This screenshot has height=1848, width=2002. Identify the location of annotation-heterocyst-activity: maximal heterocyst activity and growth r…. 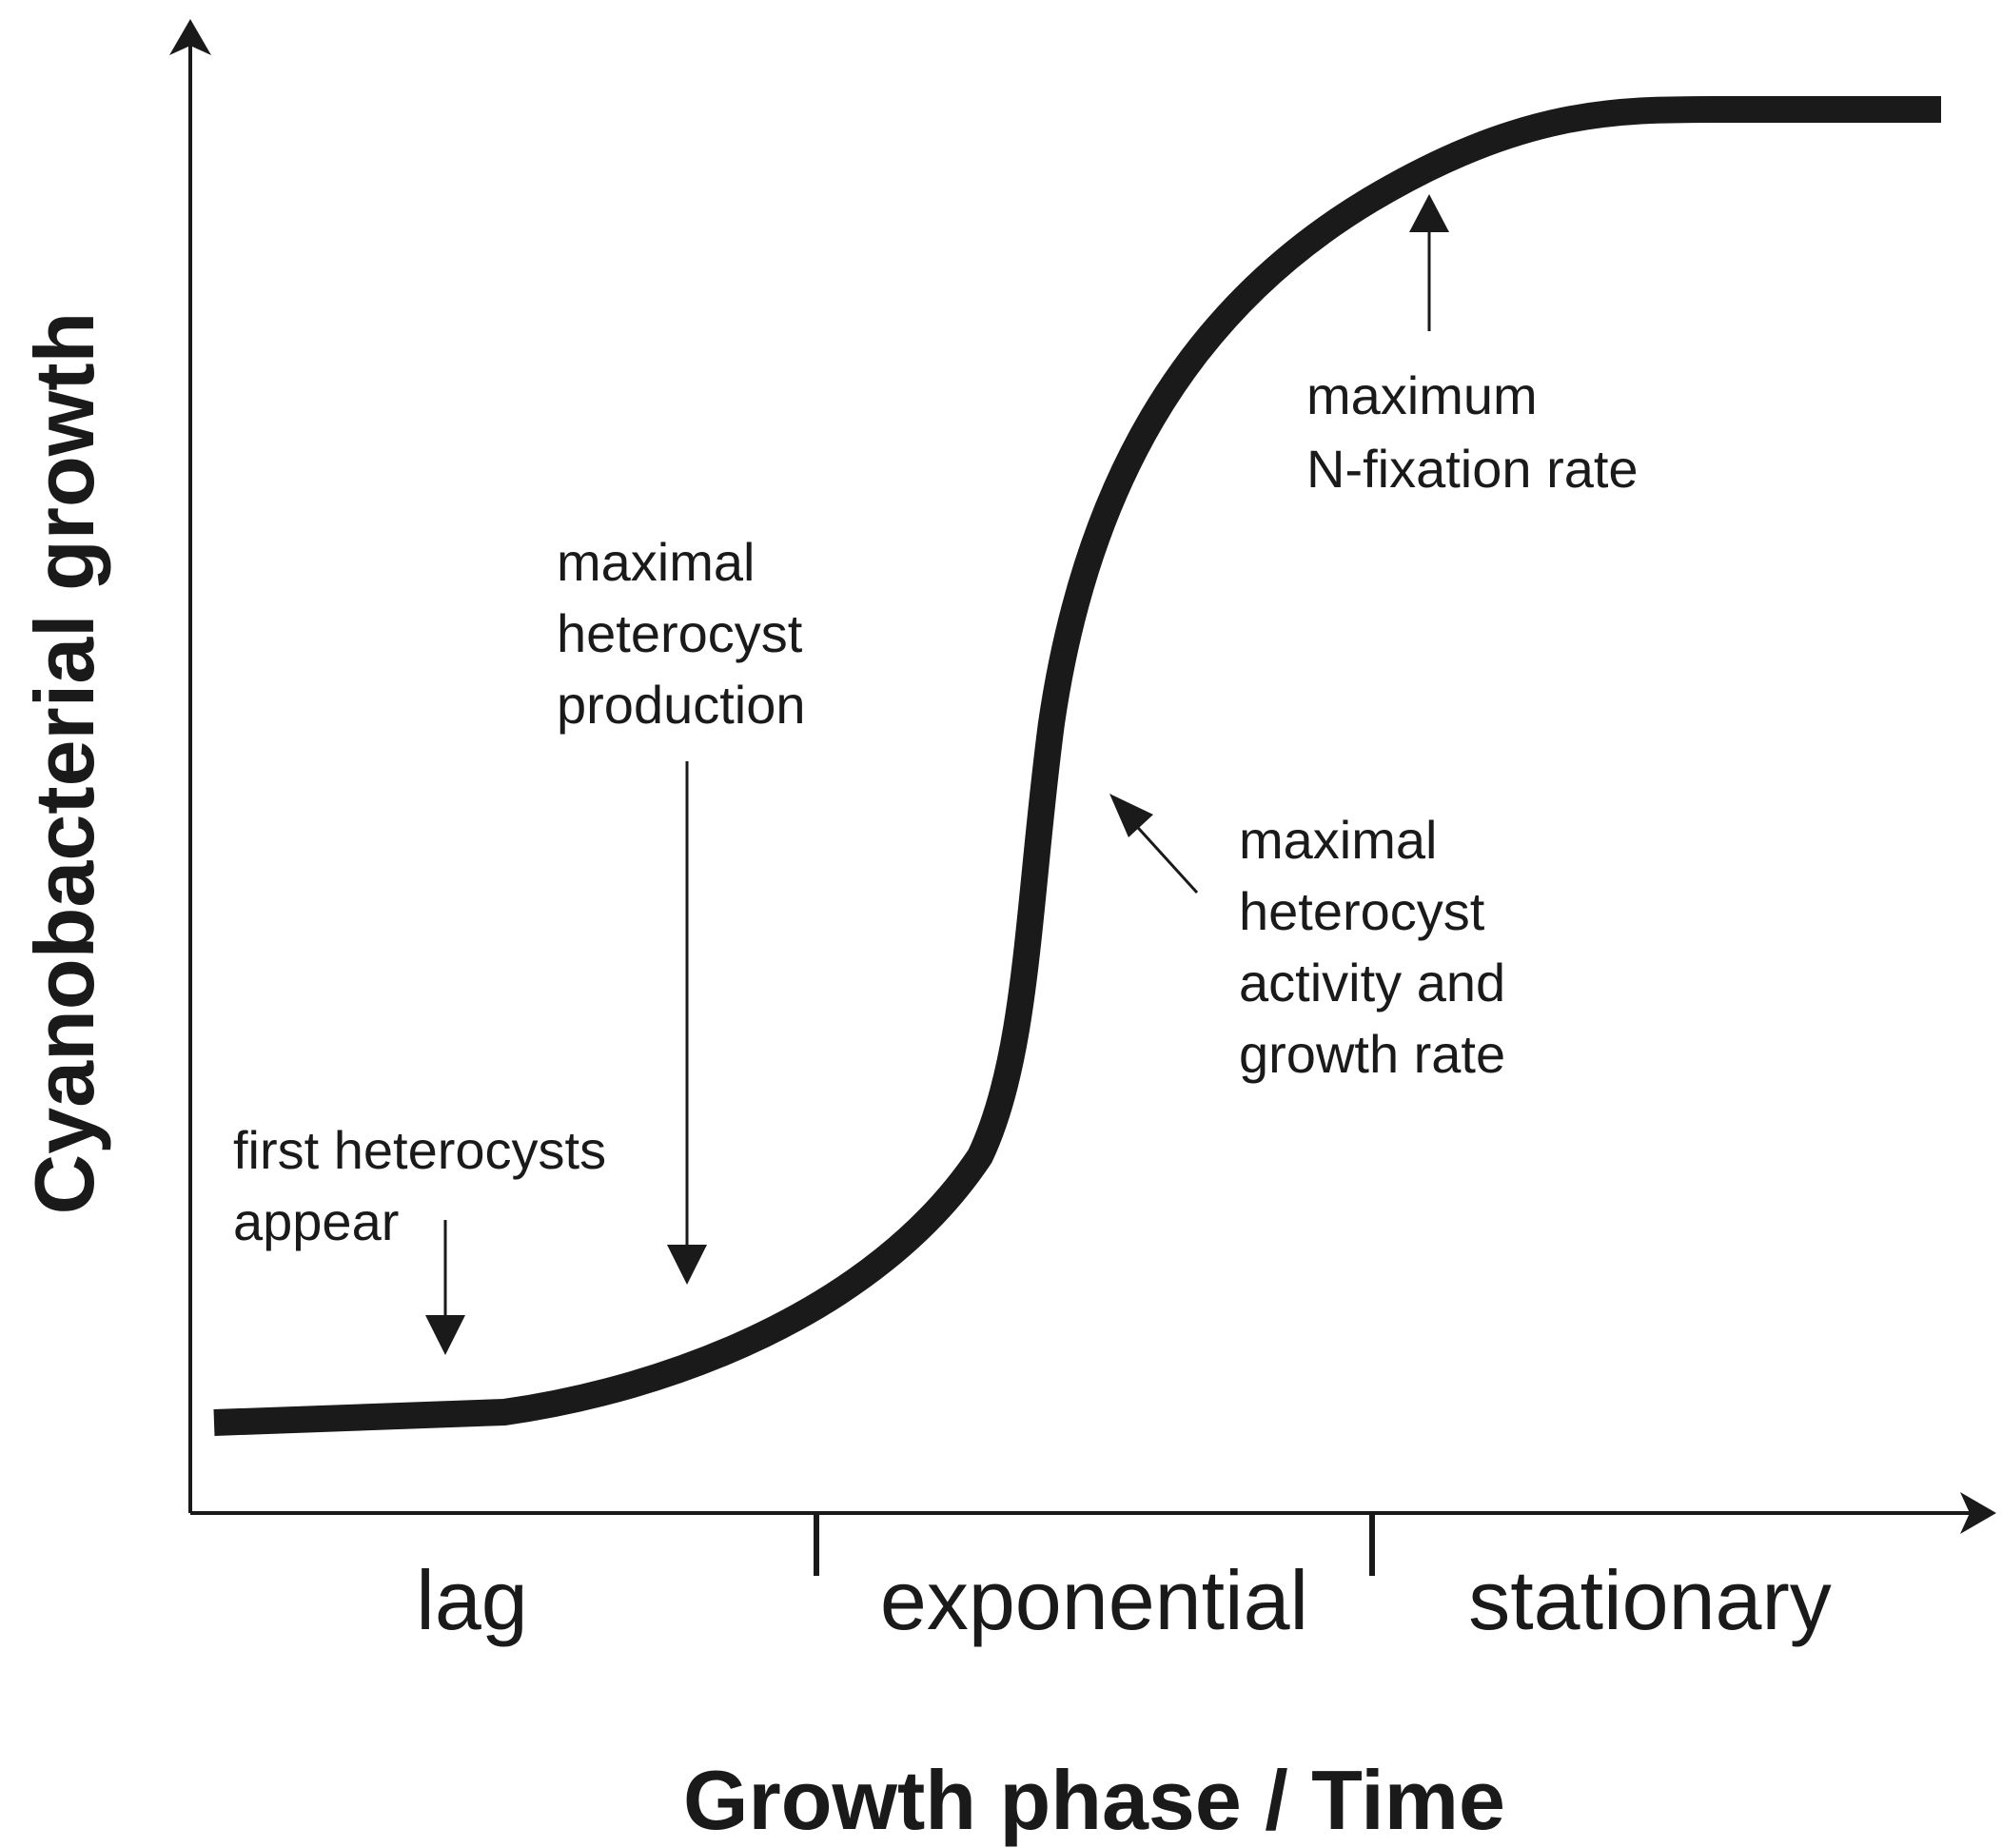
(1380, 947).